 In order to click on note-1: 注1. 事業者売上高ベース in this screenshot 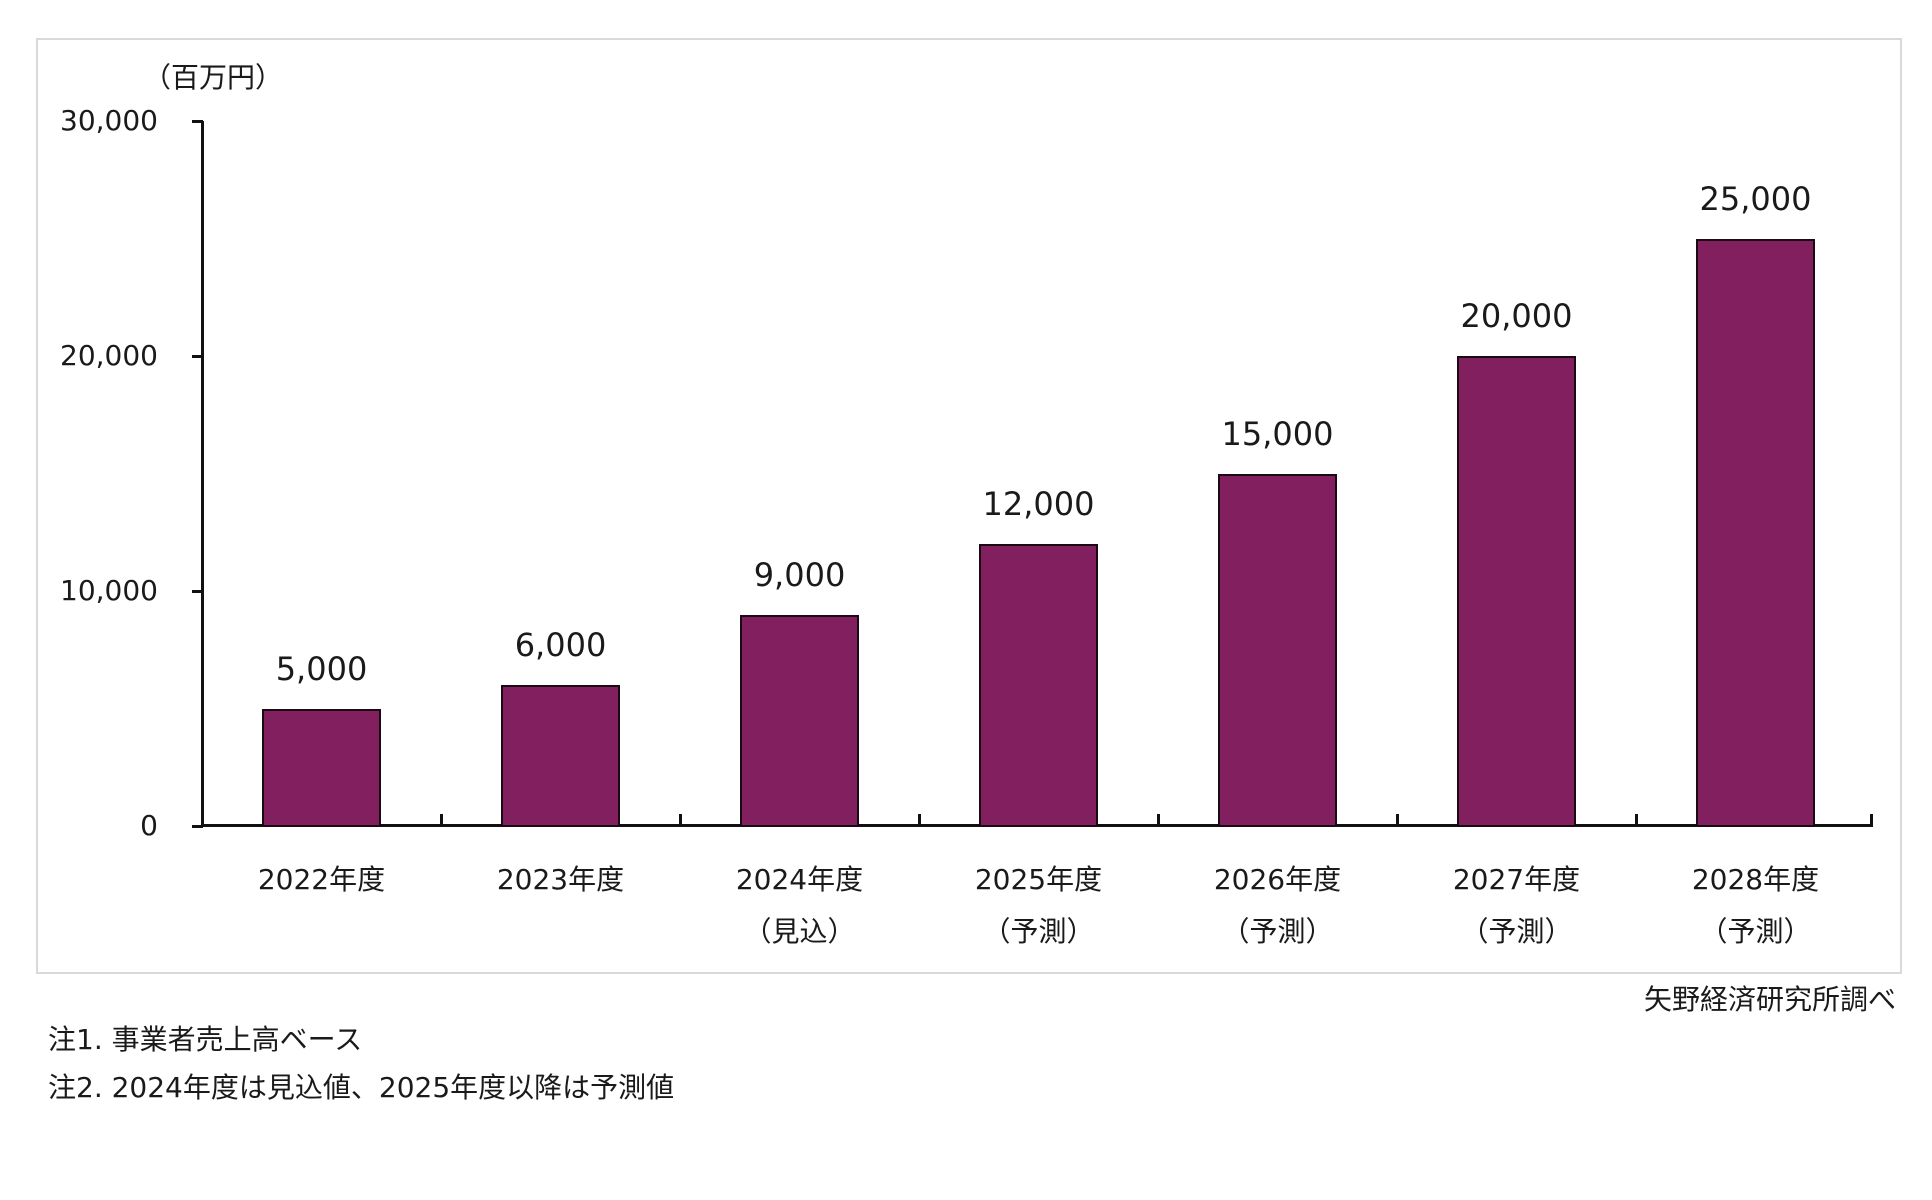, I will do `click(205, 1039)`.